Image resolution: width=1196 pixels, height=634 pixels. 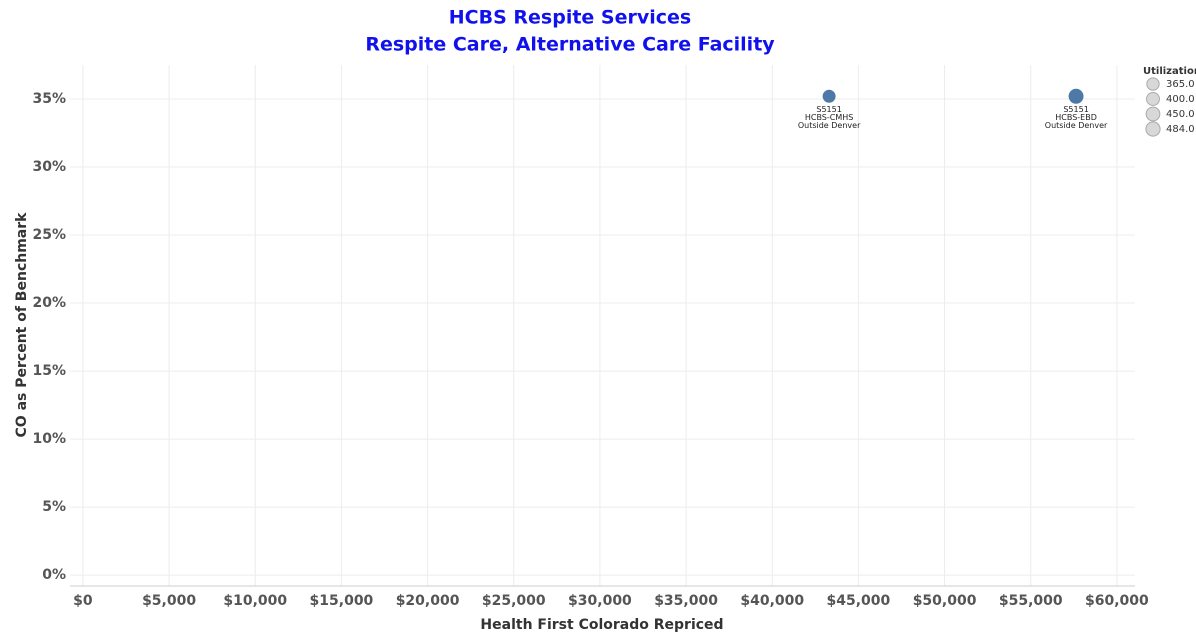 I want to click on x-tick-label: $50,000, so click(x=945, y=601).